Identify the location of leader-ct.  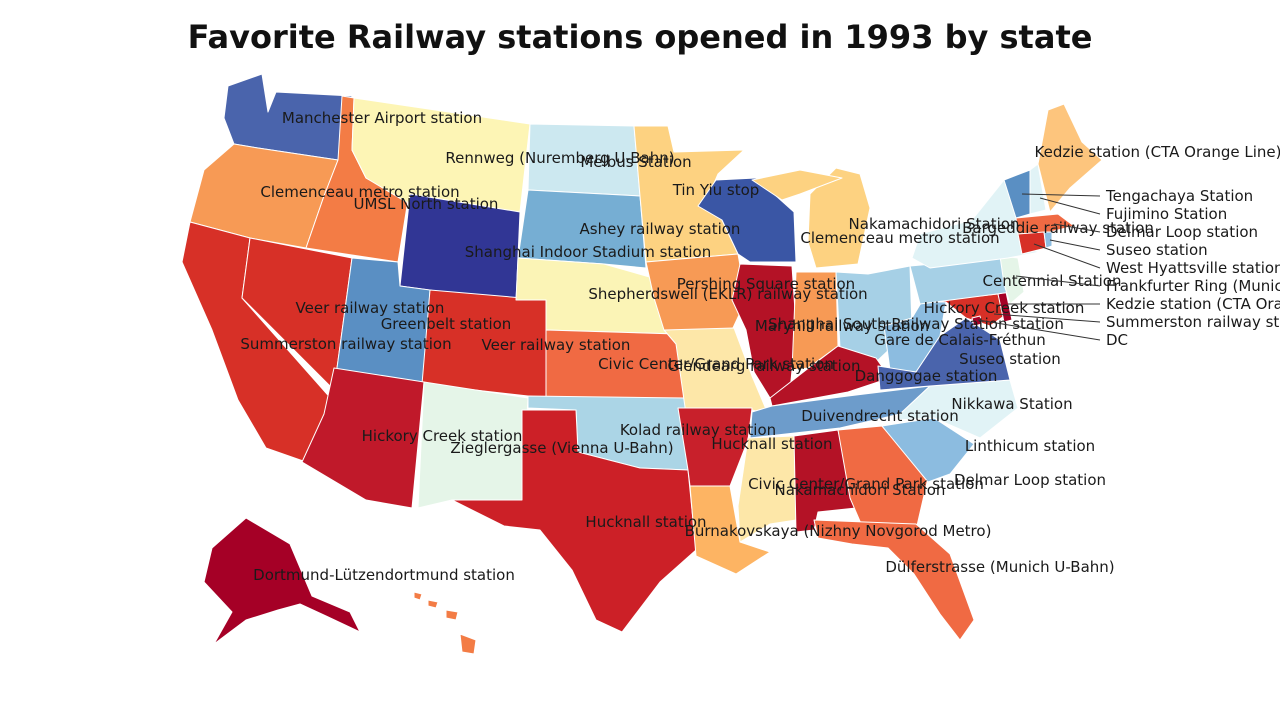
(1067, 256).